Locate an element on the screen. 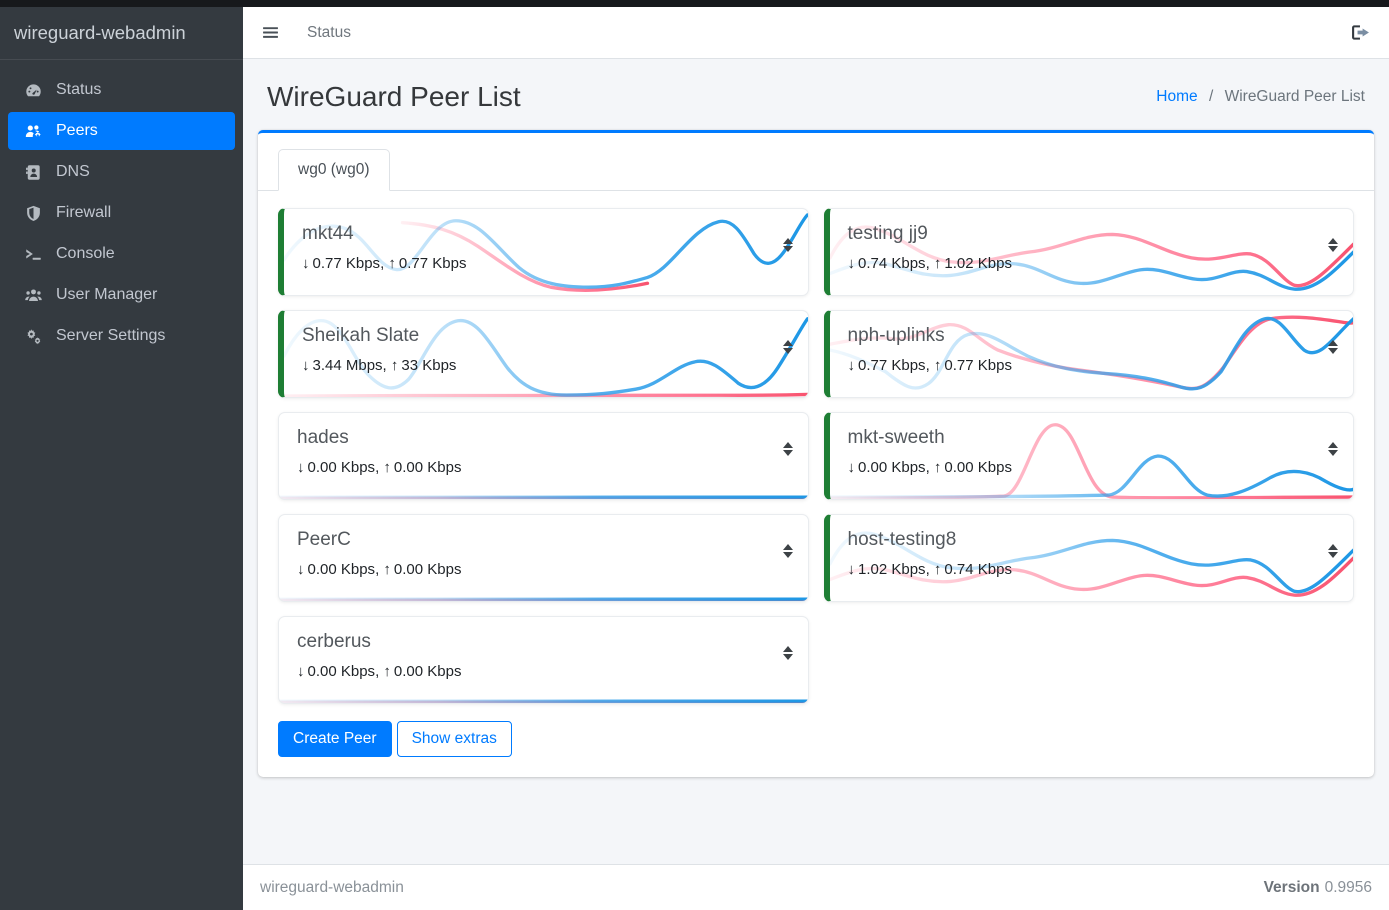 The height and width of the screenshot is (910, 1389). peer-card: mkt-sweeth ↓ 0.00 Kbps, ↑ 0.00 Kbps is located at coordinates (1088, 456).